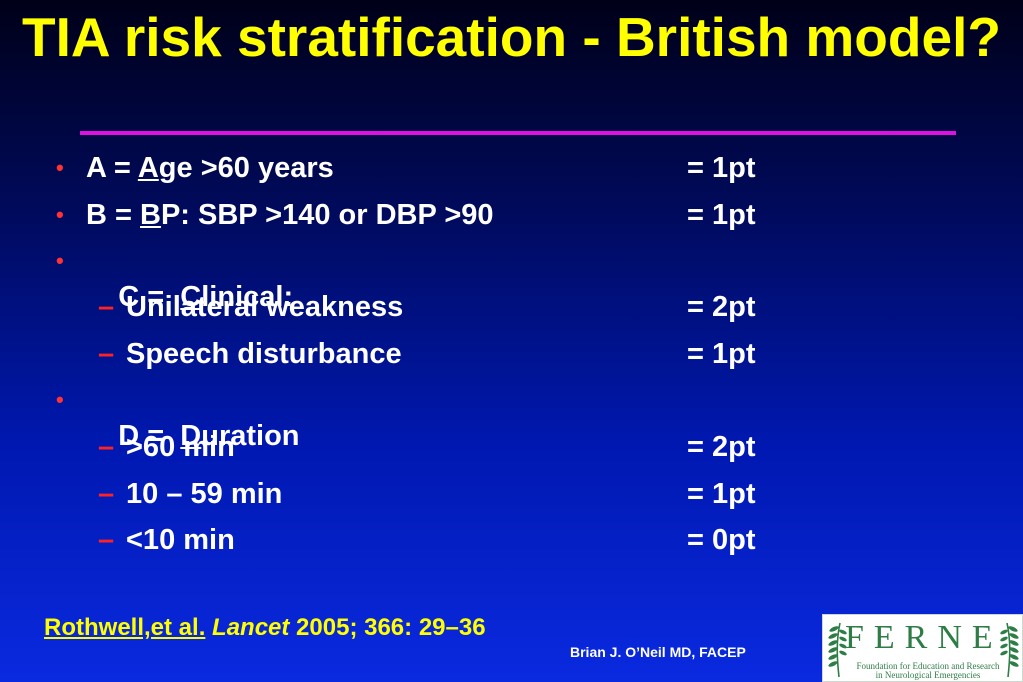 Image resolution: width=1023 pixels, height=682 pixels. I want to click on item-rest: ge >60 years, so click(246, 168).